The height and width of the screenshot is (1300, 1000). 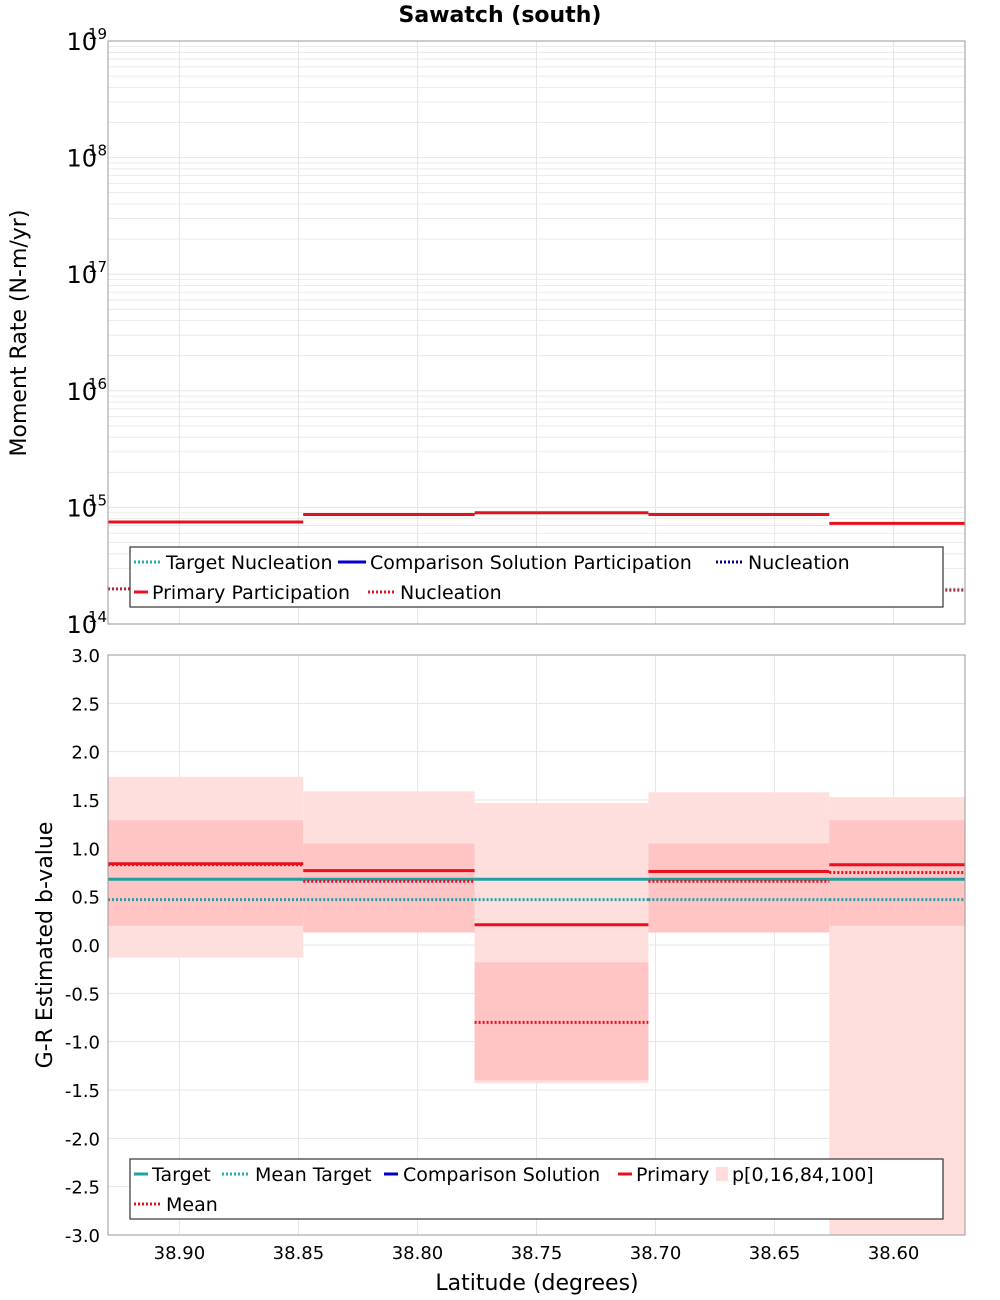 I want to click on top-legend-box, so click(x=536, y=577).